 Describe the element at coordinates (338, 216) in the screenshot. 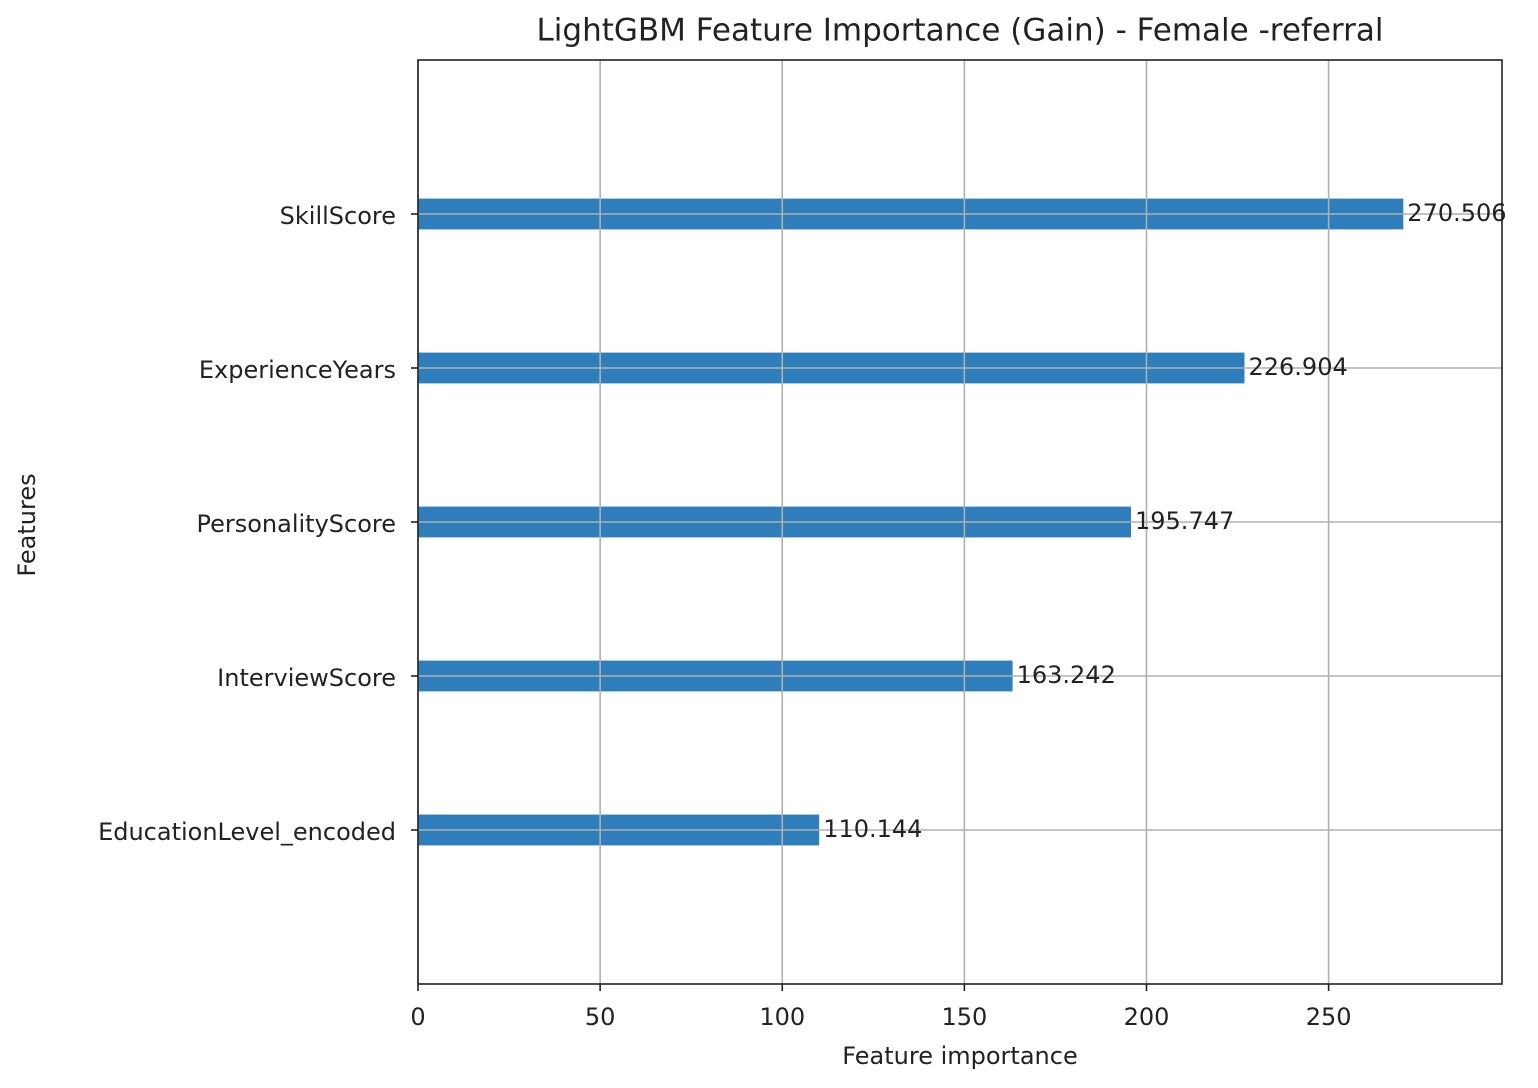

I see `y-tick-label: SkillScore` at that location.